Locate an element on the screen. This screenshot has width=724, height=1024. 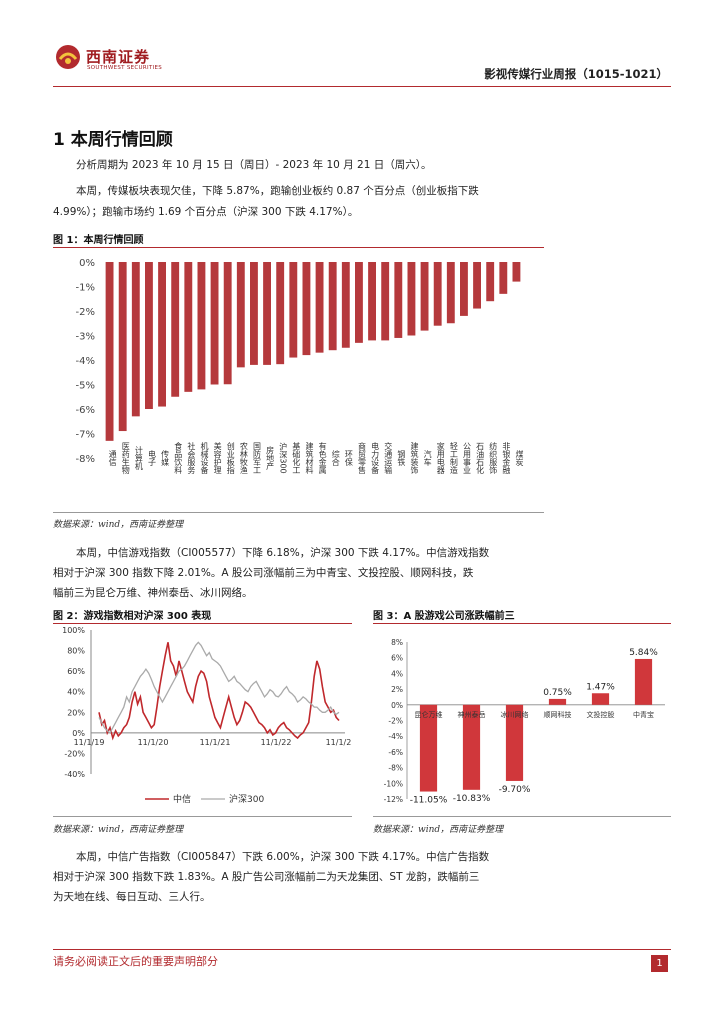
x-tick-label: 11/1/20 is located at coordinates (153, 742).